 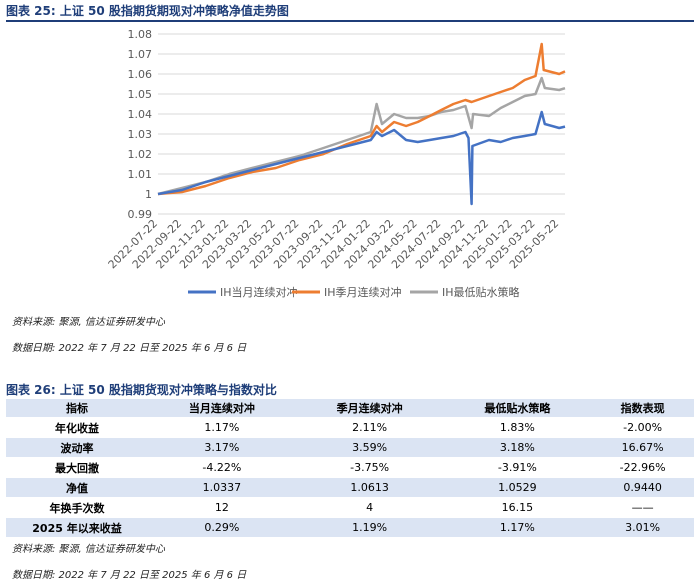 What do you see at coordinates (140, 114) in the screenshot?
I see `y-tick-label: 1.04` at bounding box center [140, 114].